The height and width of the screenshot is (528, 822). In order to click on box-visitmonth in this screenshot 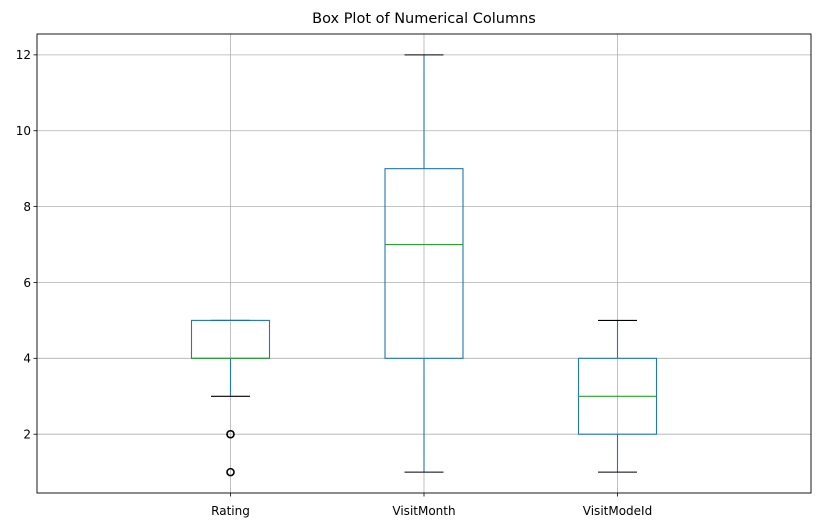, I will do `click(424, 263)`.